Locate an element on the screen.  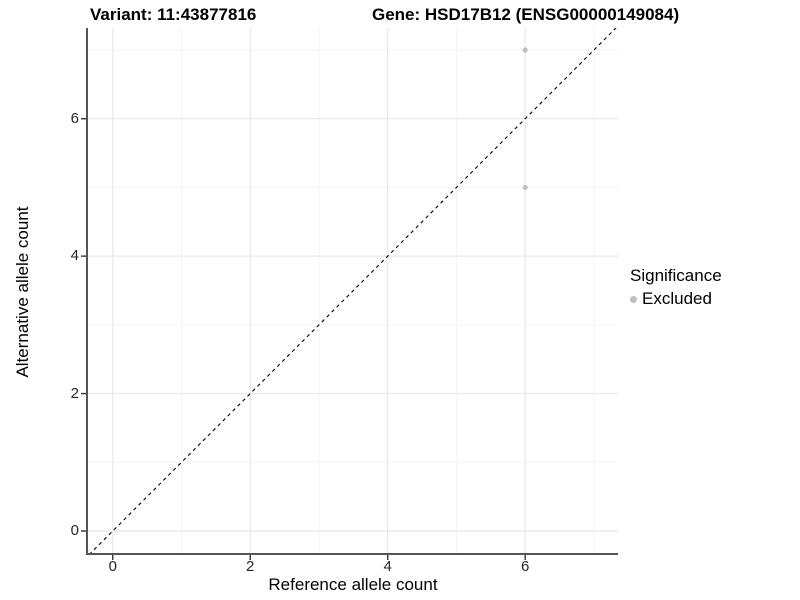
legend-item-label: Excluded is located at coordinates (677, 298).